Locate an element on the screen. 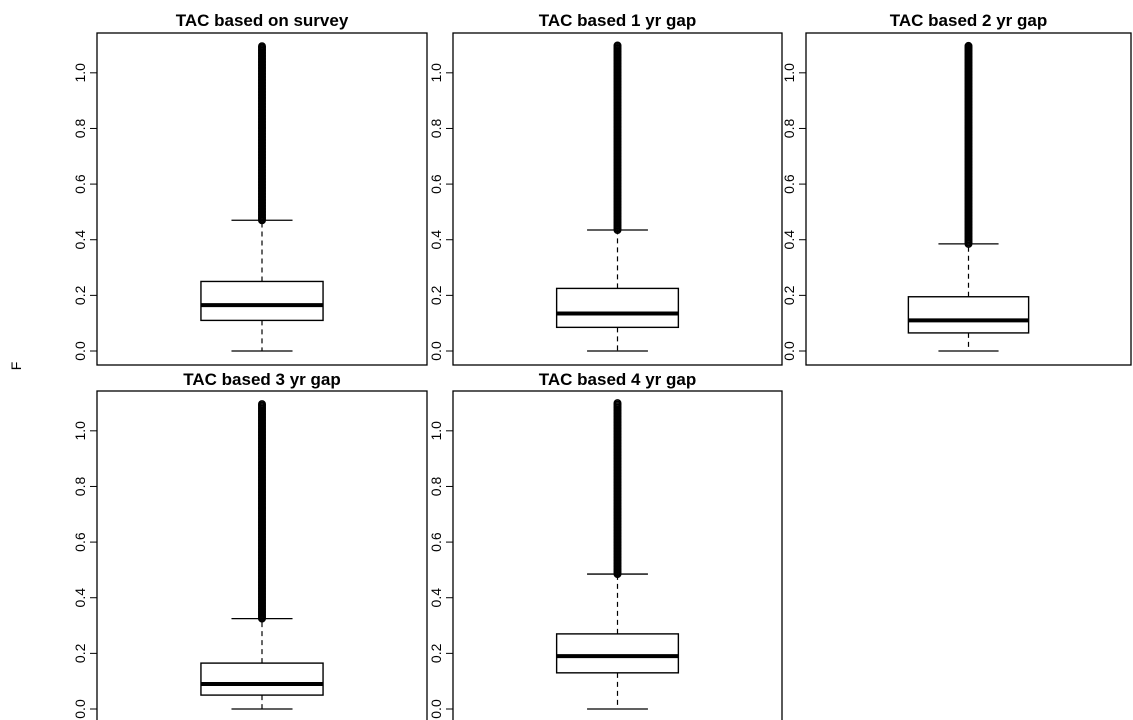 The image size is (1133, 720). panel-title: TAC based 4 yr gap is located at coordinates (617, 379).